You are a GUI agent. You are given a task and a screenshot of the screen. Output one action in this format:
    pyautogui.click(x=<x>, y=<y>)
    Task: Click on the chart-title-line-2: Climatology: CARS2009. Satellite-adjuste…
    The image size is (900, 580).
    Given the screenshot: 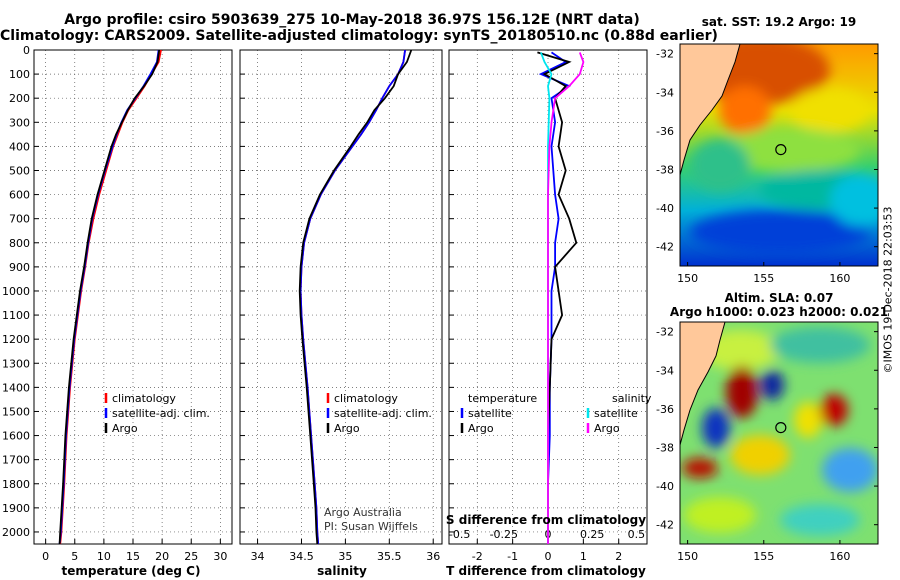 What is the action you would take?
    pyautogui.click(x=359, y=36)
    